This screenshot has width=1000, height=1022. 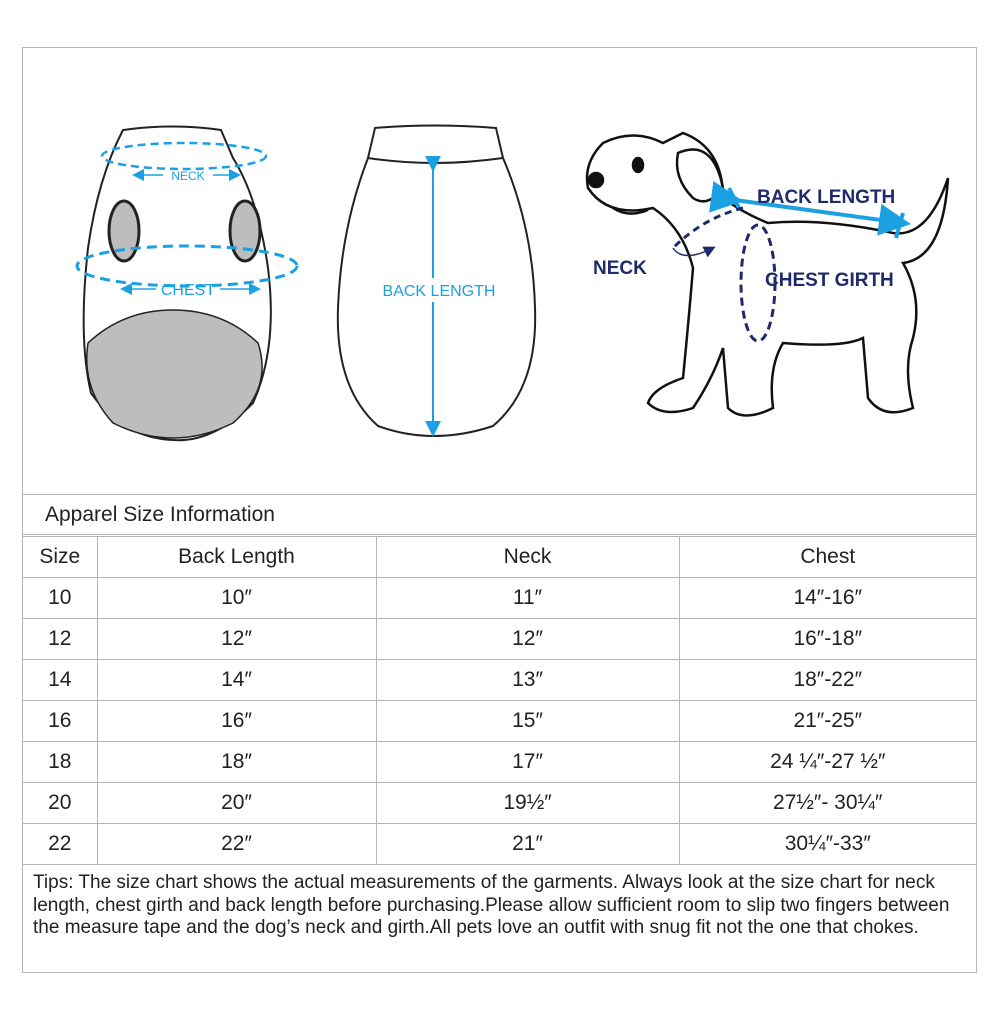 What do you see at coordinates (827, 844) in the screenshot?
I see `cell-chest: 30¼″-33″` at bounding box center [827, 844].